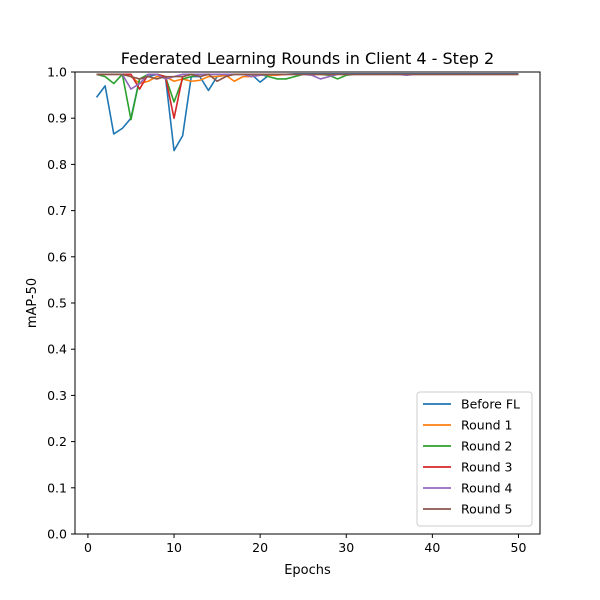 Image resolution: width=600 pixels, height=600 pixels. Describe the element at coordinates (57, 256) in the screenshot. I see `y-tick-label: 0.6` at that location.